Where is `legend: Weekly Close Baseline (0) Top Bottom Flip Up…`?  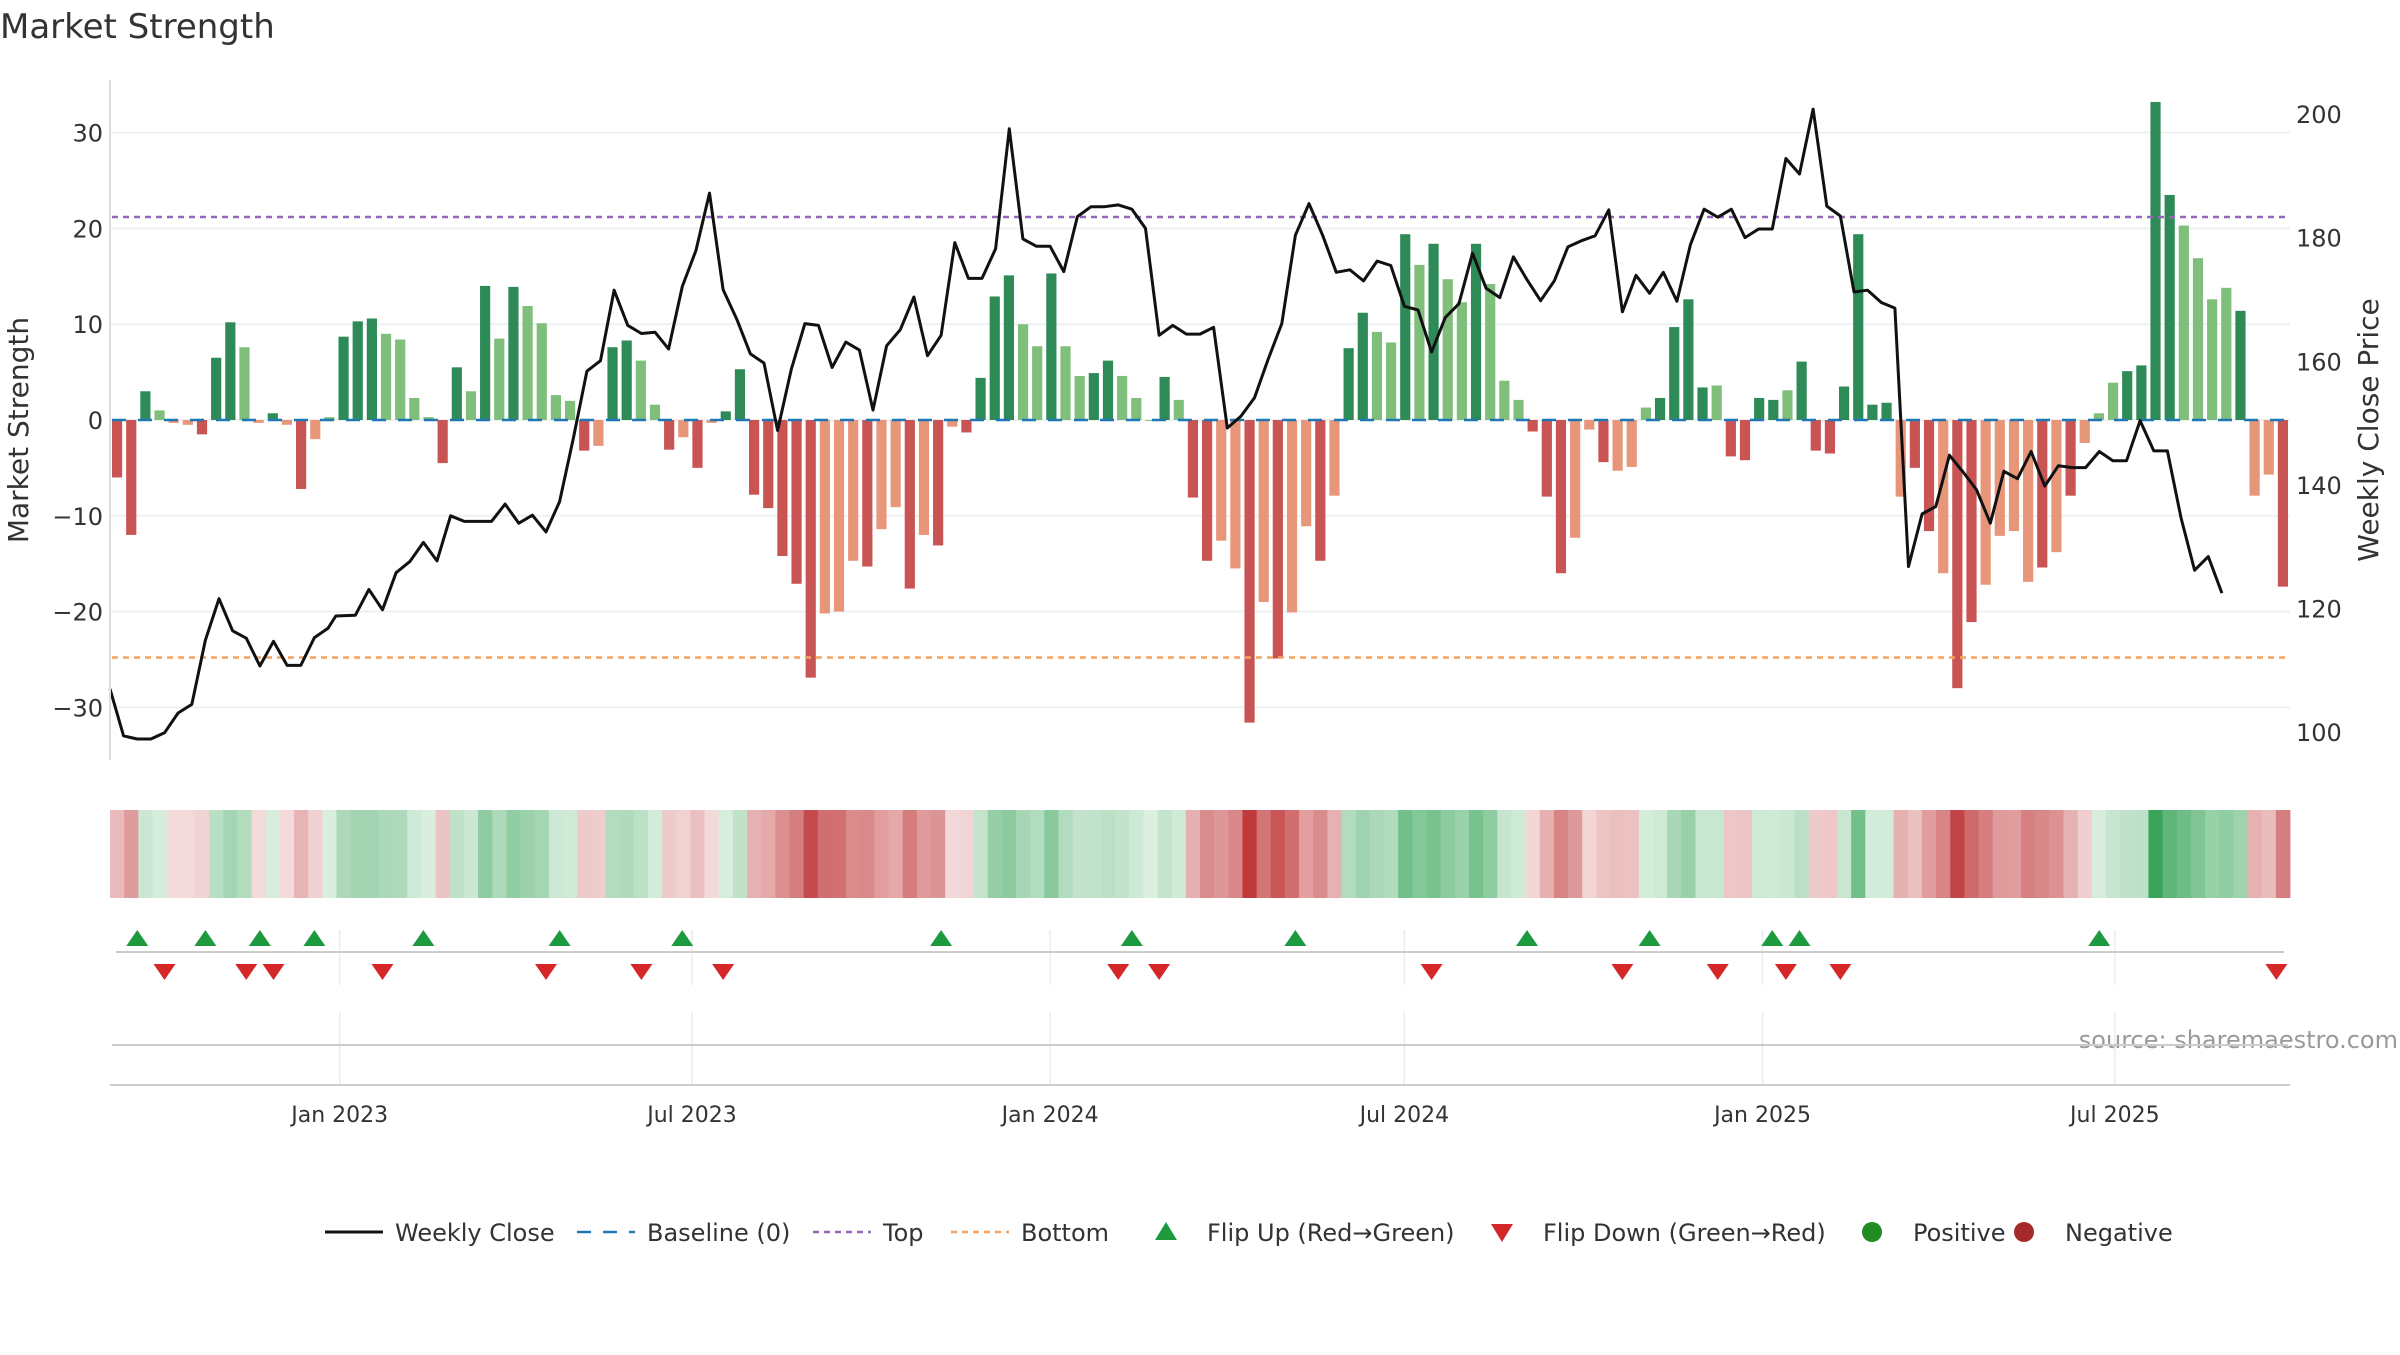
legend: Weekly Close Baseline (0) Top Bottom Flip Up… is located at coordinates (1249, 1233).